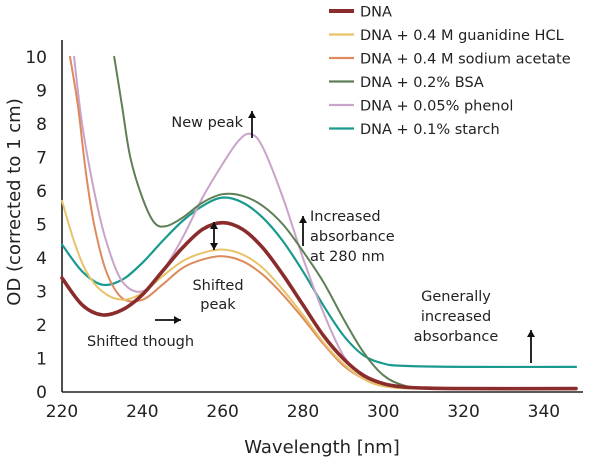 The image size is (600, 464). I want to click on y-tick-label-4: 4, so click(41, 259).